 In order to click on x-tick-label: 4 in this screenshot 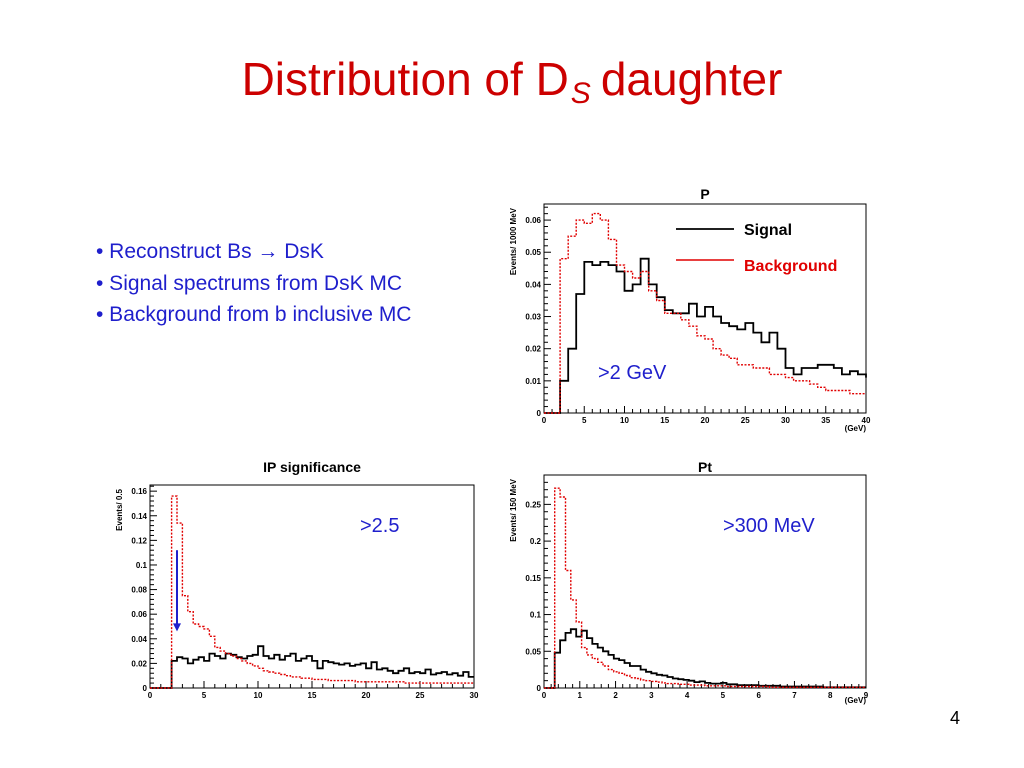, I will do `click(687, 695)`.